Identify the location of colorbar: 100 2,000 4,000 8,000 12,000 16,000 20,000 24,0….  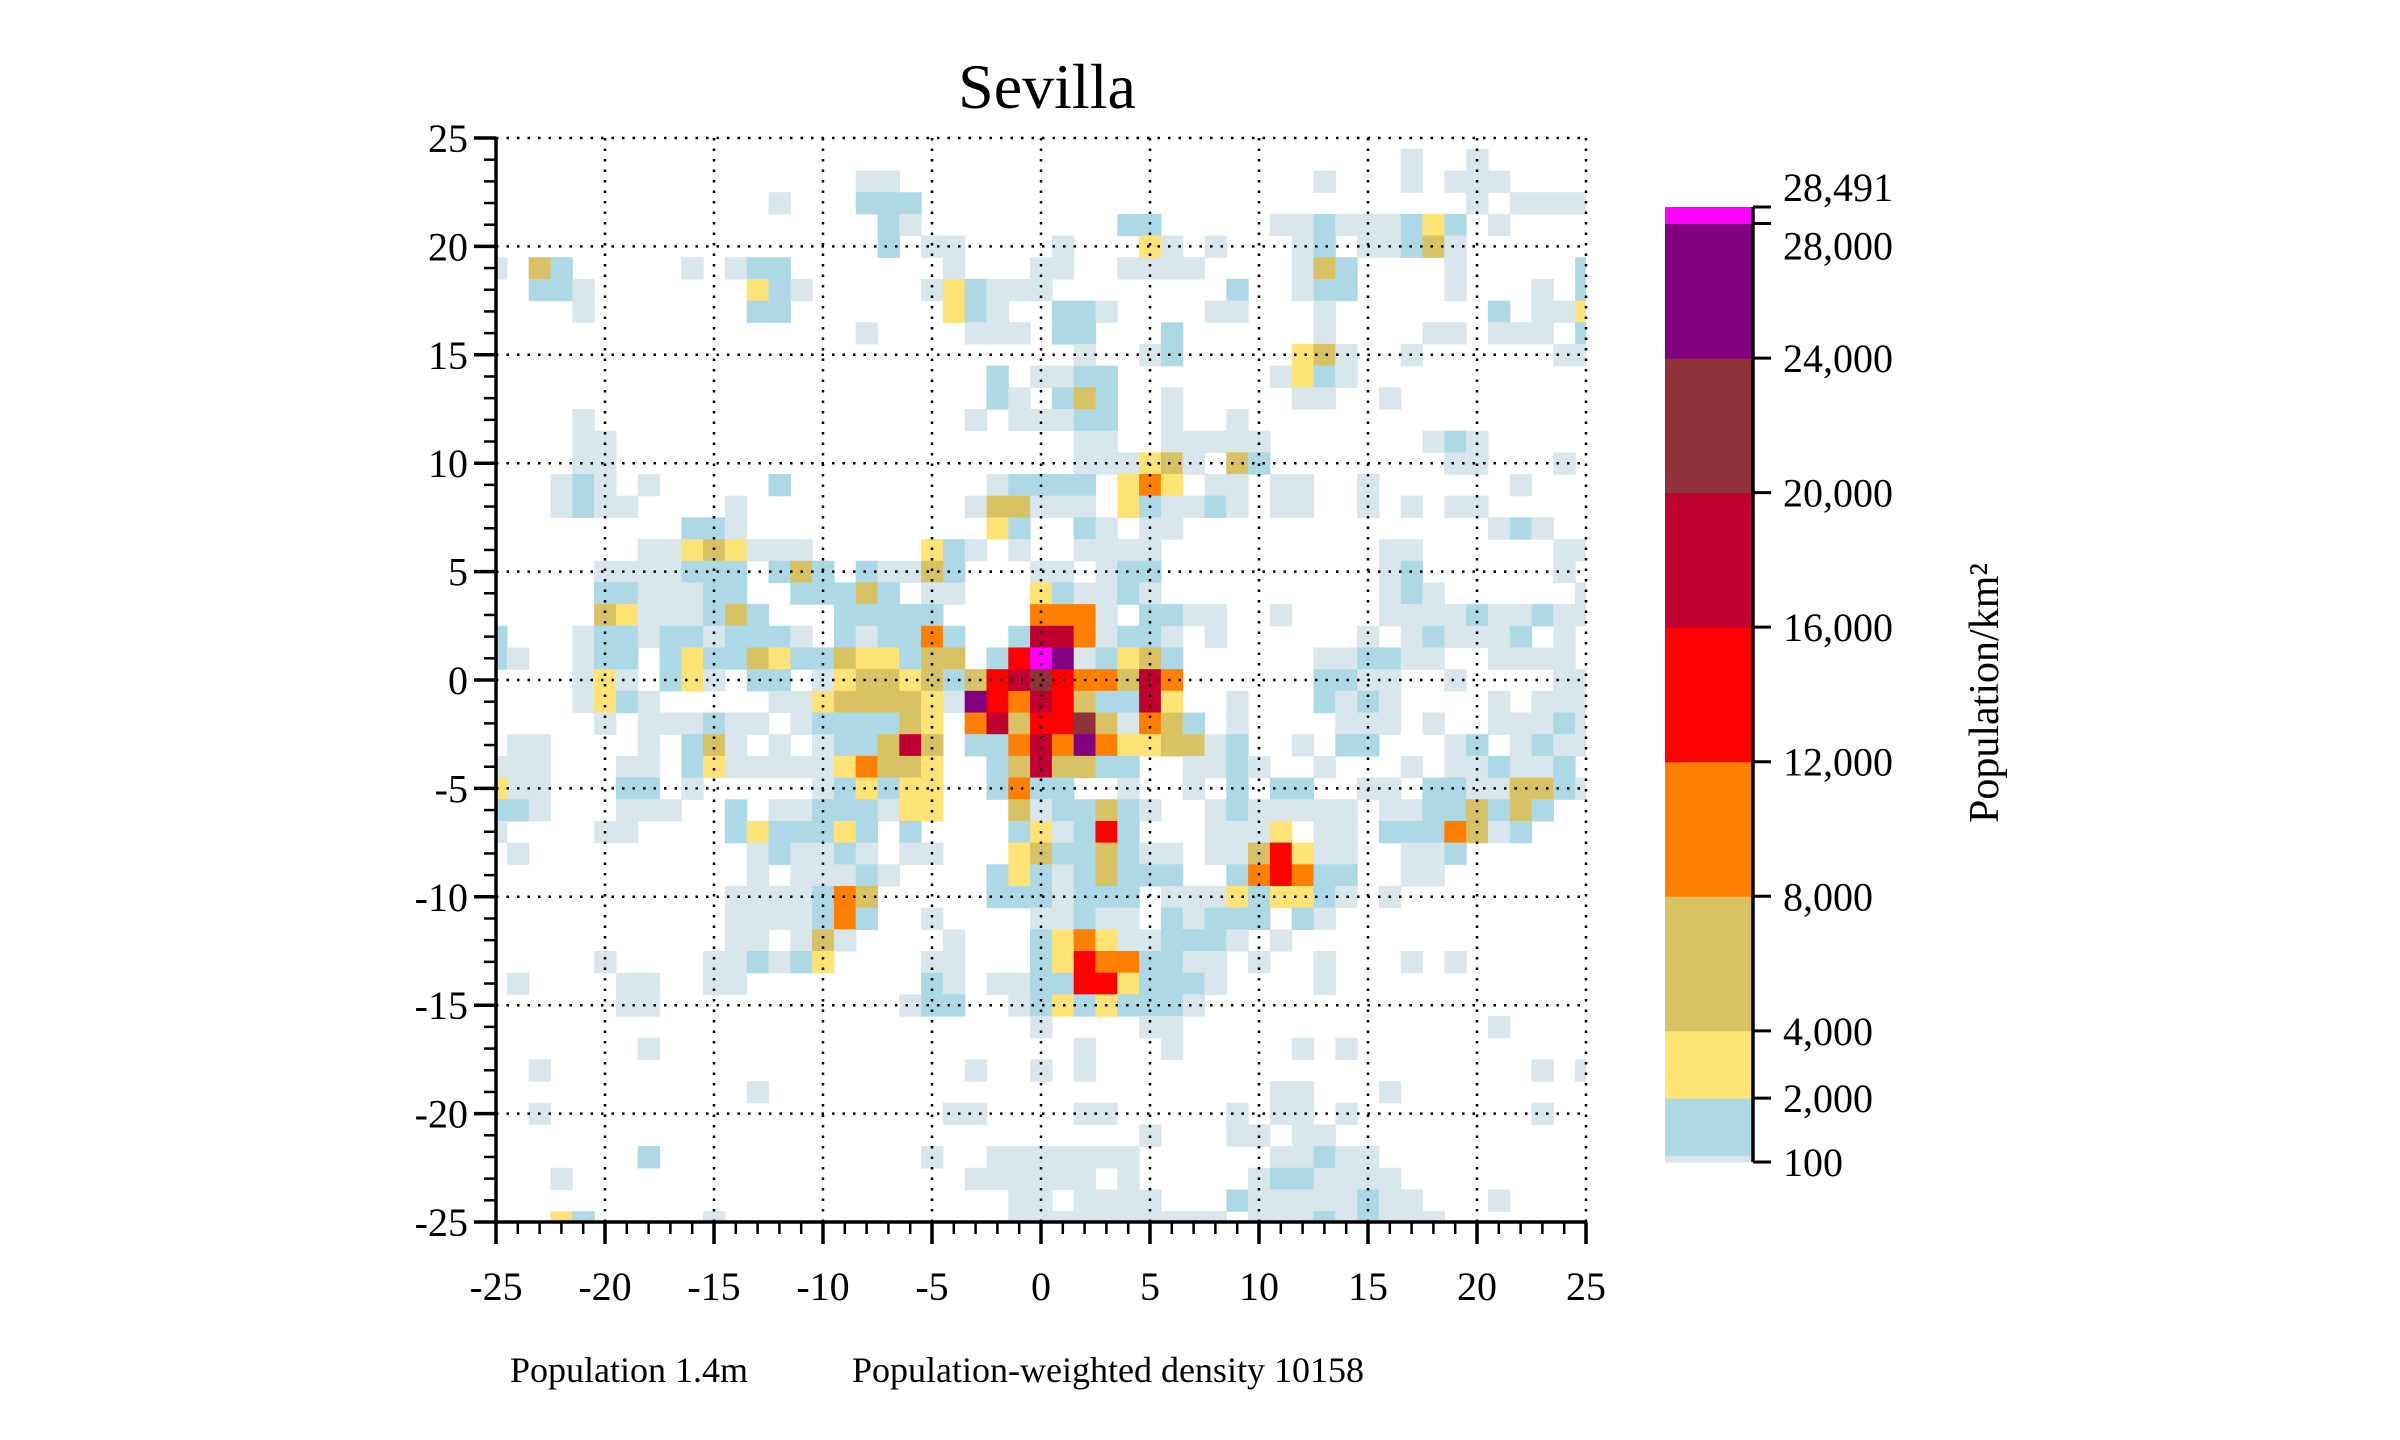
(1779, 675).